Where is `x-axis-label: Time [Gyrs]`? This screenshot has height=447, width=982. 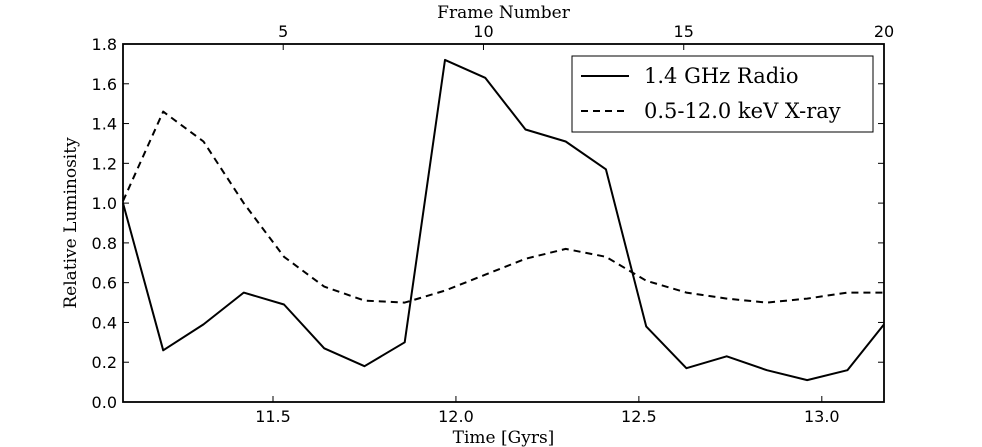
x-axis-label: Time [Gyrs] is located at coordinates (504, 437).